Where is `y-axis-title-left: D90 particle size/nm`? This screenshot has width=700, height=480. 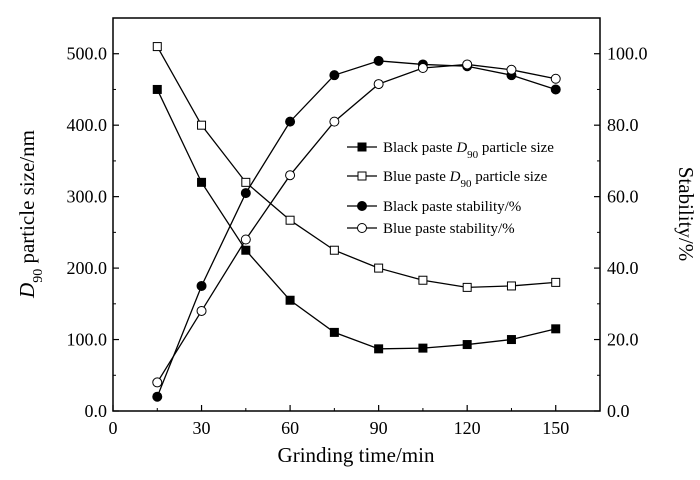 y-axis-title-left: D90 particle size/nm is located at coordinates (30, 214).